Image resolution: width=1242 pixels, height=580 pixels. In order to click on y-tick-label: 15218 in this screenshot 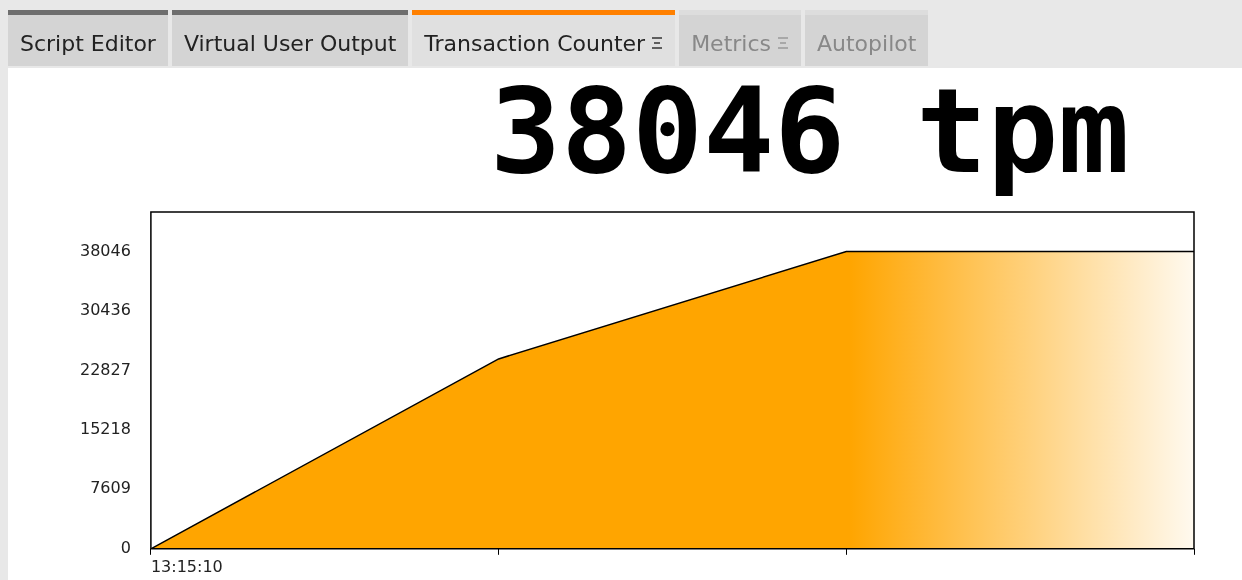, I will do `click(105, 429)`.